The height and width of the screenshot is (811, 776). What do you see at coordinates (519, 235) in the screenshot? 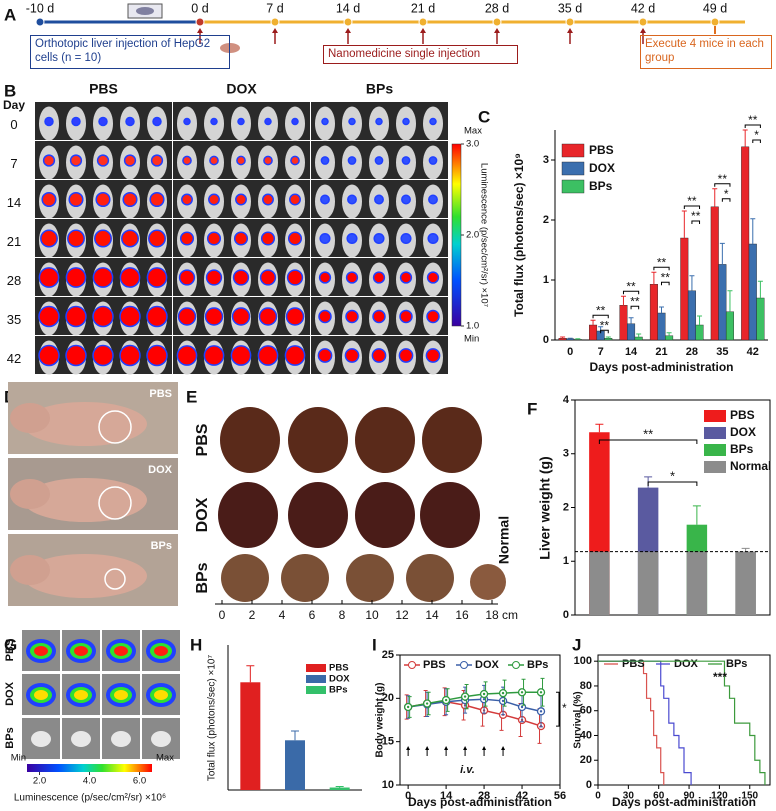
I see `y-axis-title: Total flux (photons/sec) ×10⁹` at bounding box center [519, 235].